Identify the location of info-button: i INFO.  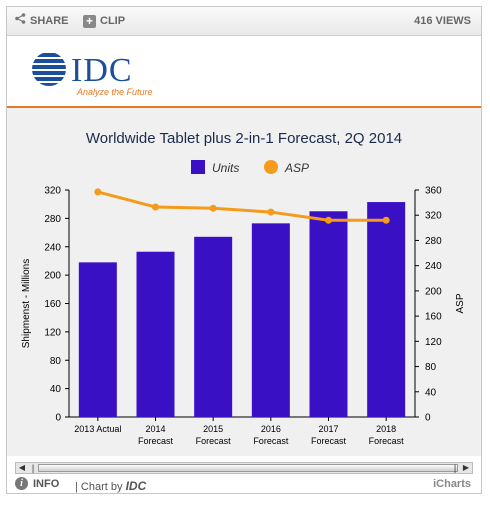
(37, 483).